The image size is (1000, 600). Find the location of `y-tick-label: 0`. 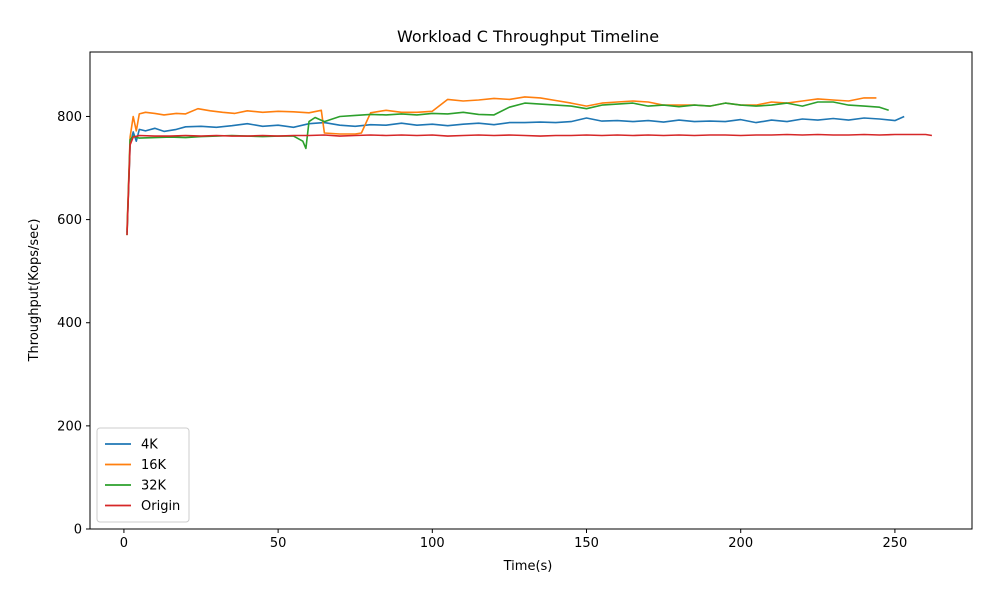

y-tick-label: 0 is located at coordinates (78, 530).